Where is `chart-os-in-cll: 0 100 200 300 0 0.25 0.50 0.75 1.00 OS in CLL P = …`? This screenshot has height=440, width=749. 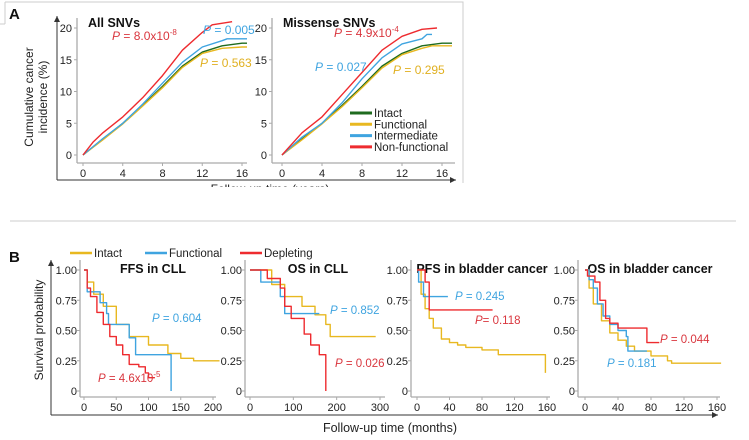 chart-os-in-cll: 0 100 200 300 0 0.25 0.50 0.75 1.00 OS in CLL P = … is located at coordinates (305, 337).